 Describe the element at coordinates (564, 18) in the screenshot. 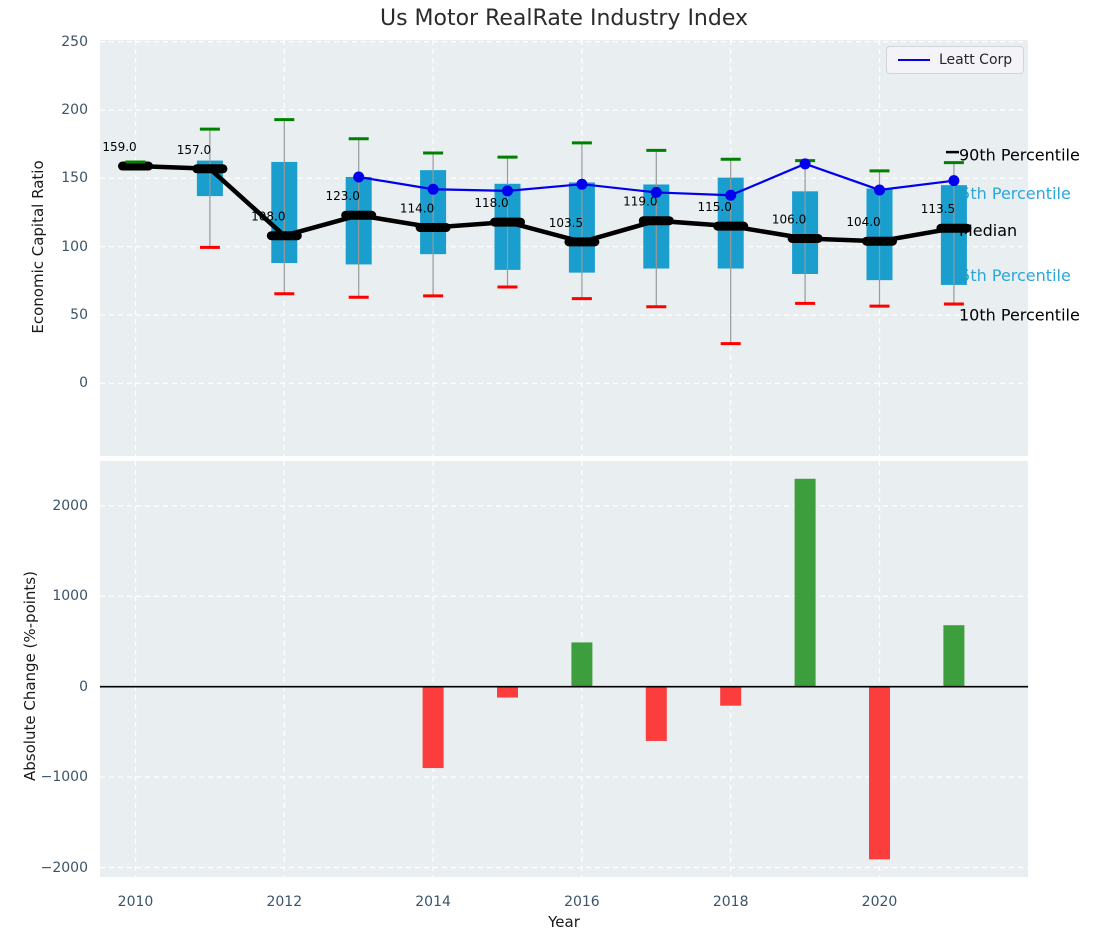

I see `chart-title: Us Motor RealRate Industry Index` at that location.